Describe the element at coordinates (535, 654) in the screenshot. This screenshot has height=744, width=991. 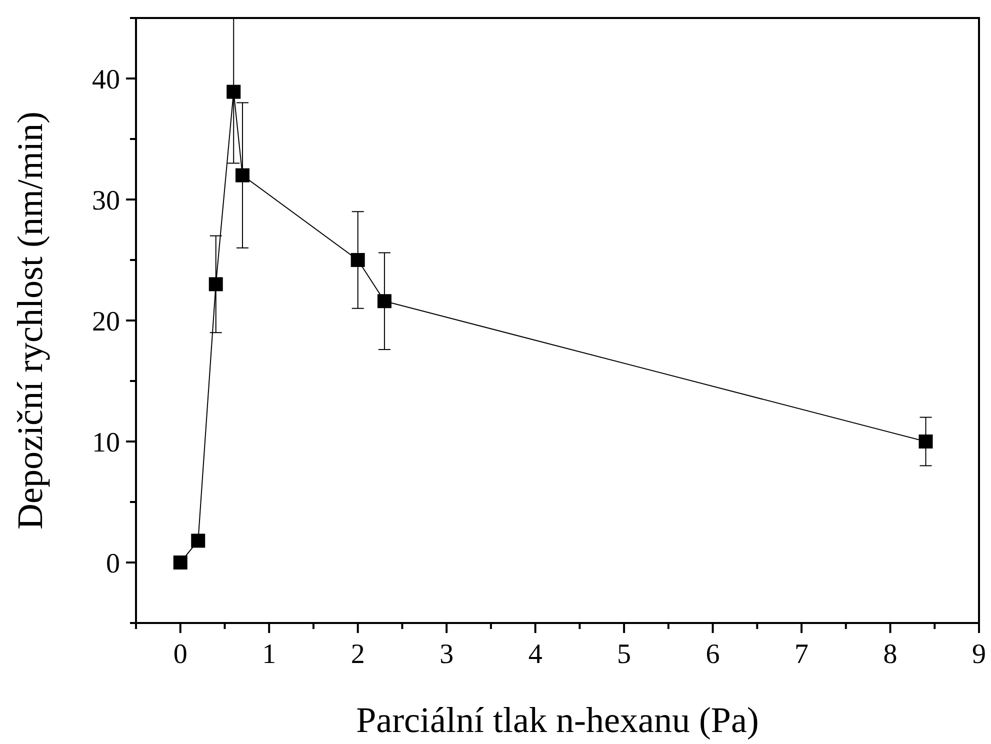
I see `x-tick-label: 4` at that location.